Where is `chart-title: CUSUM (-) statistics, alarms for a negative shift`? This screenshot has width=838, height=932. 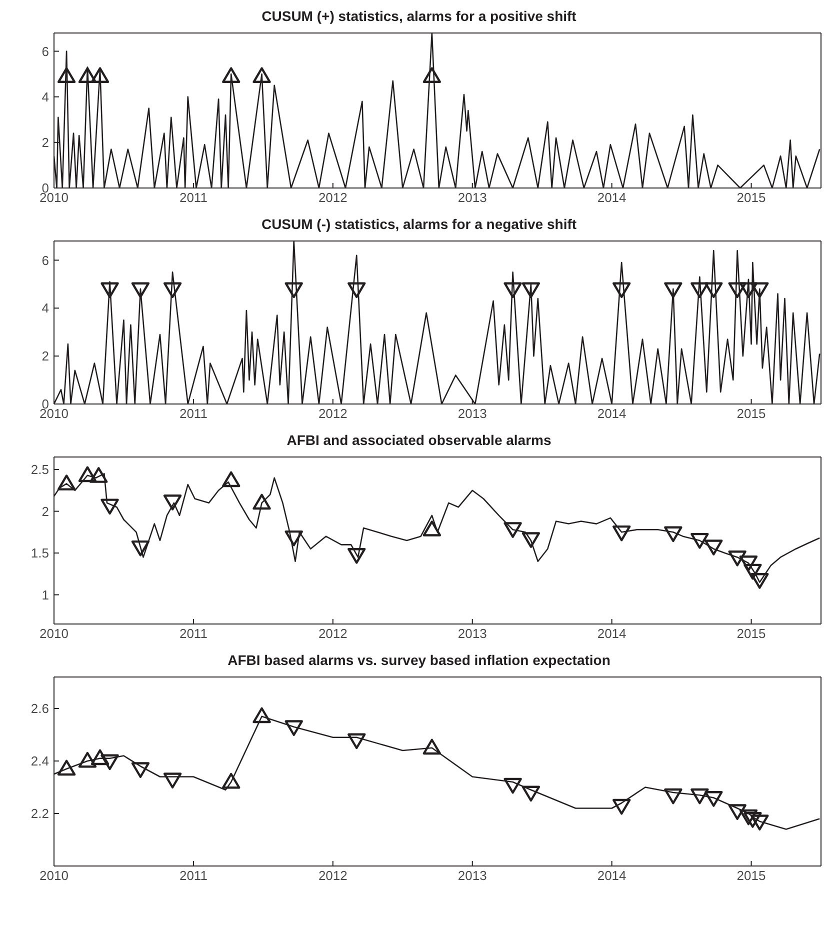
chart-title: CUSUM (-) statistics, alarms for a negative shift is located at coordinates (419, 225).